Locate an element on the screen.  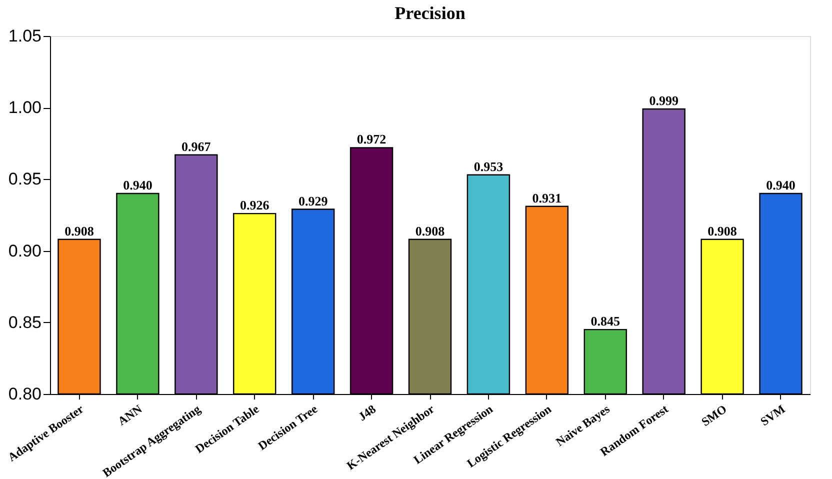
x-tick-label: J48 is located at coordinates (367, 413).